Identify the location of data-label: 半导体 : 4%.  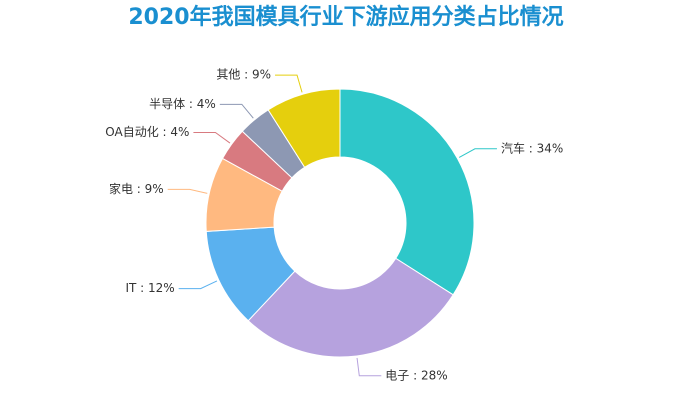
(182, 104).